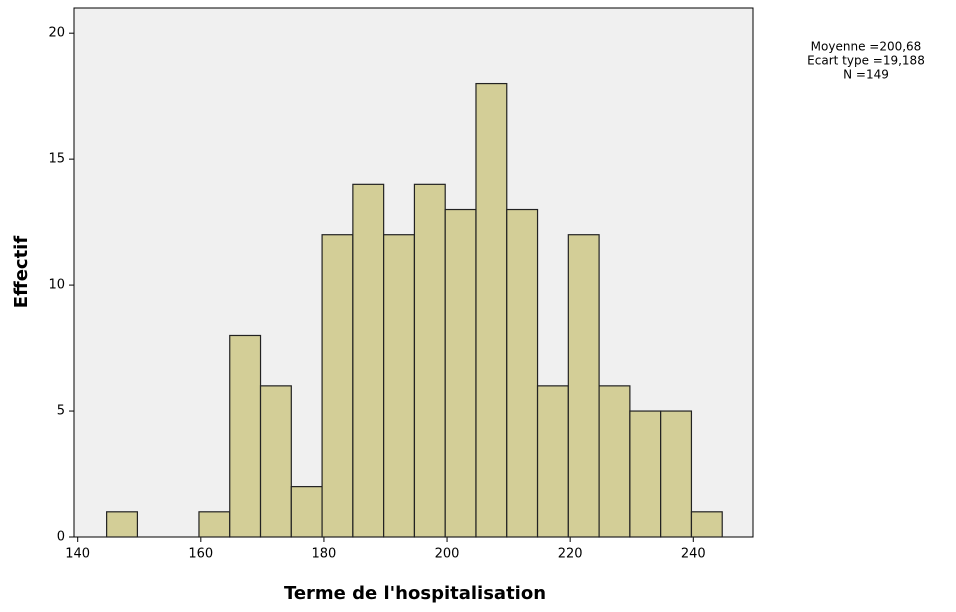  I want to click on x-axis-title: Terme de l'hospitalisation, so click(415, 593).